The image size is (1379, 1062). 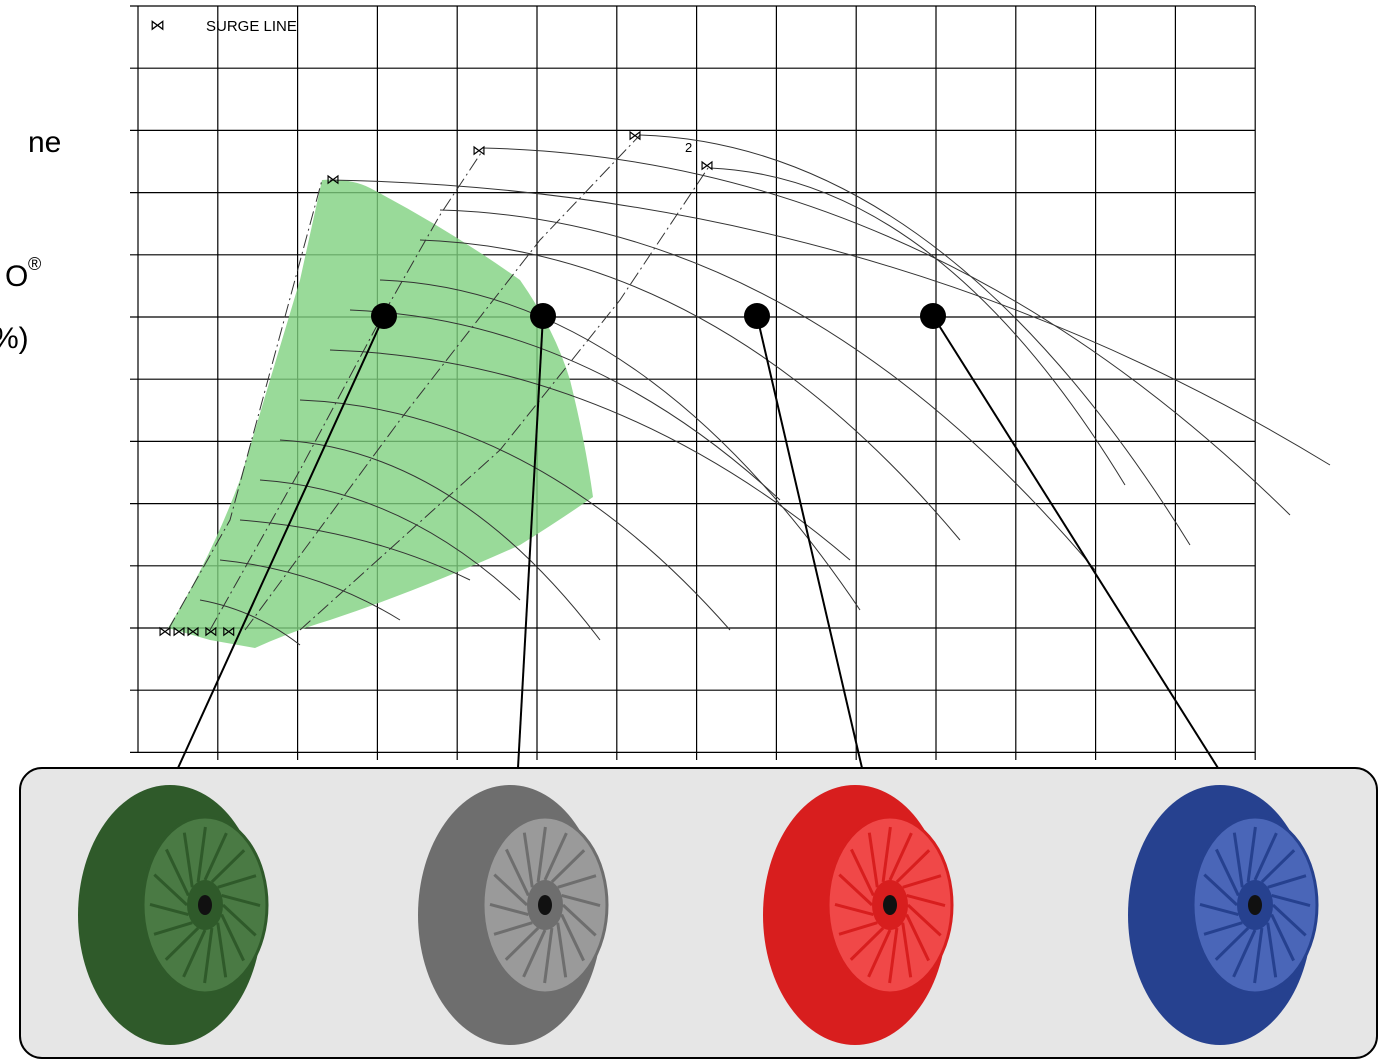 I want to click on left-text: ne, so click(x=44, y=142).